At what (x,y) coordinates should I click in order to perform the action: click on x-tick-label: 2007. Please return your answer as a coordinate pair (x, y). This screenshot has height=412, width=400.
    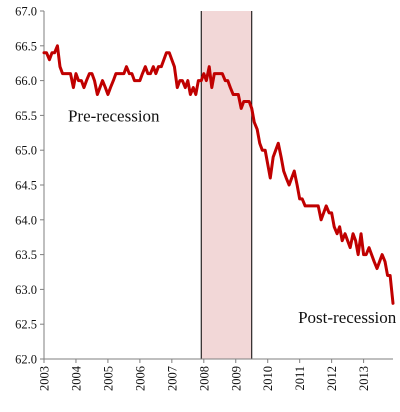
    Looking at the image, I should click on (172, 378).